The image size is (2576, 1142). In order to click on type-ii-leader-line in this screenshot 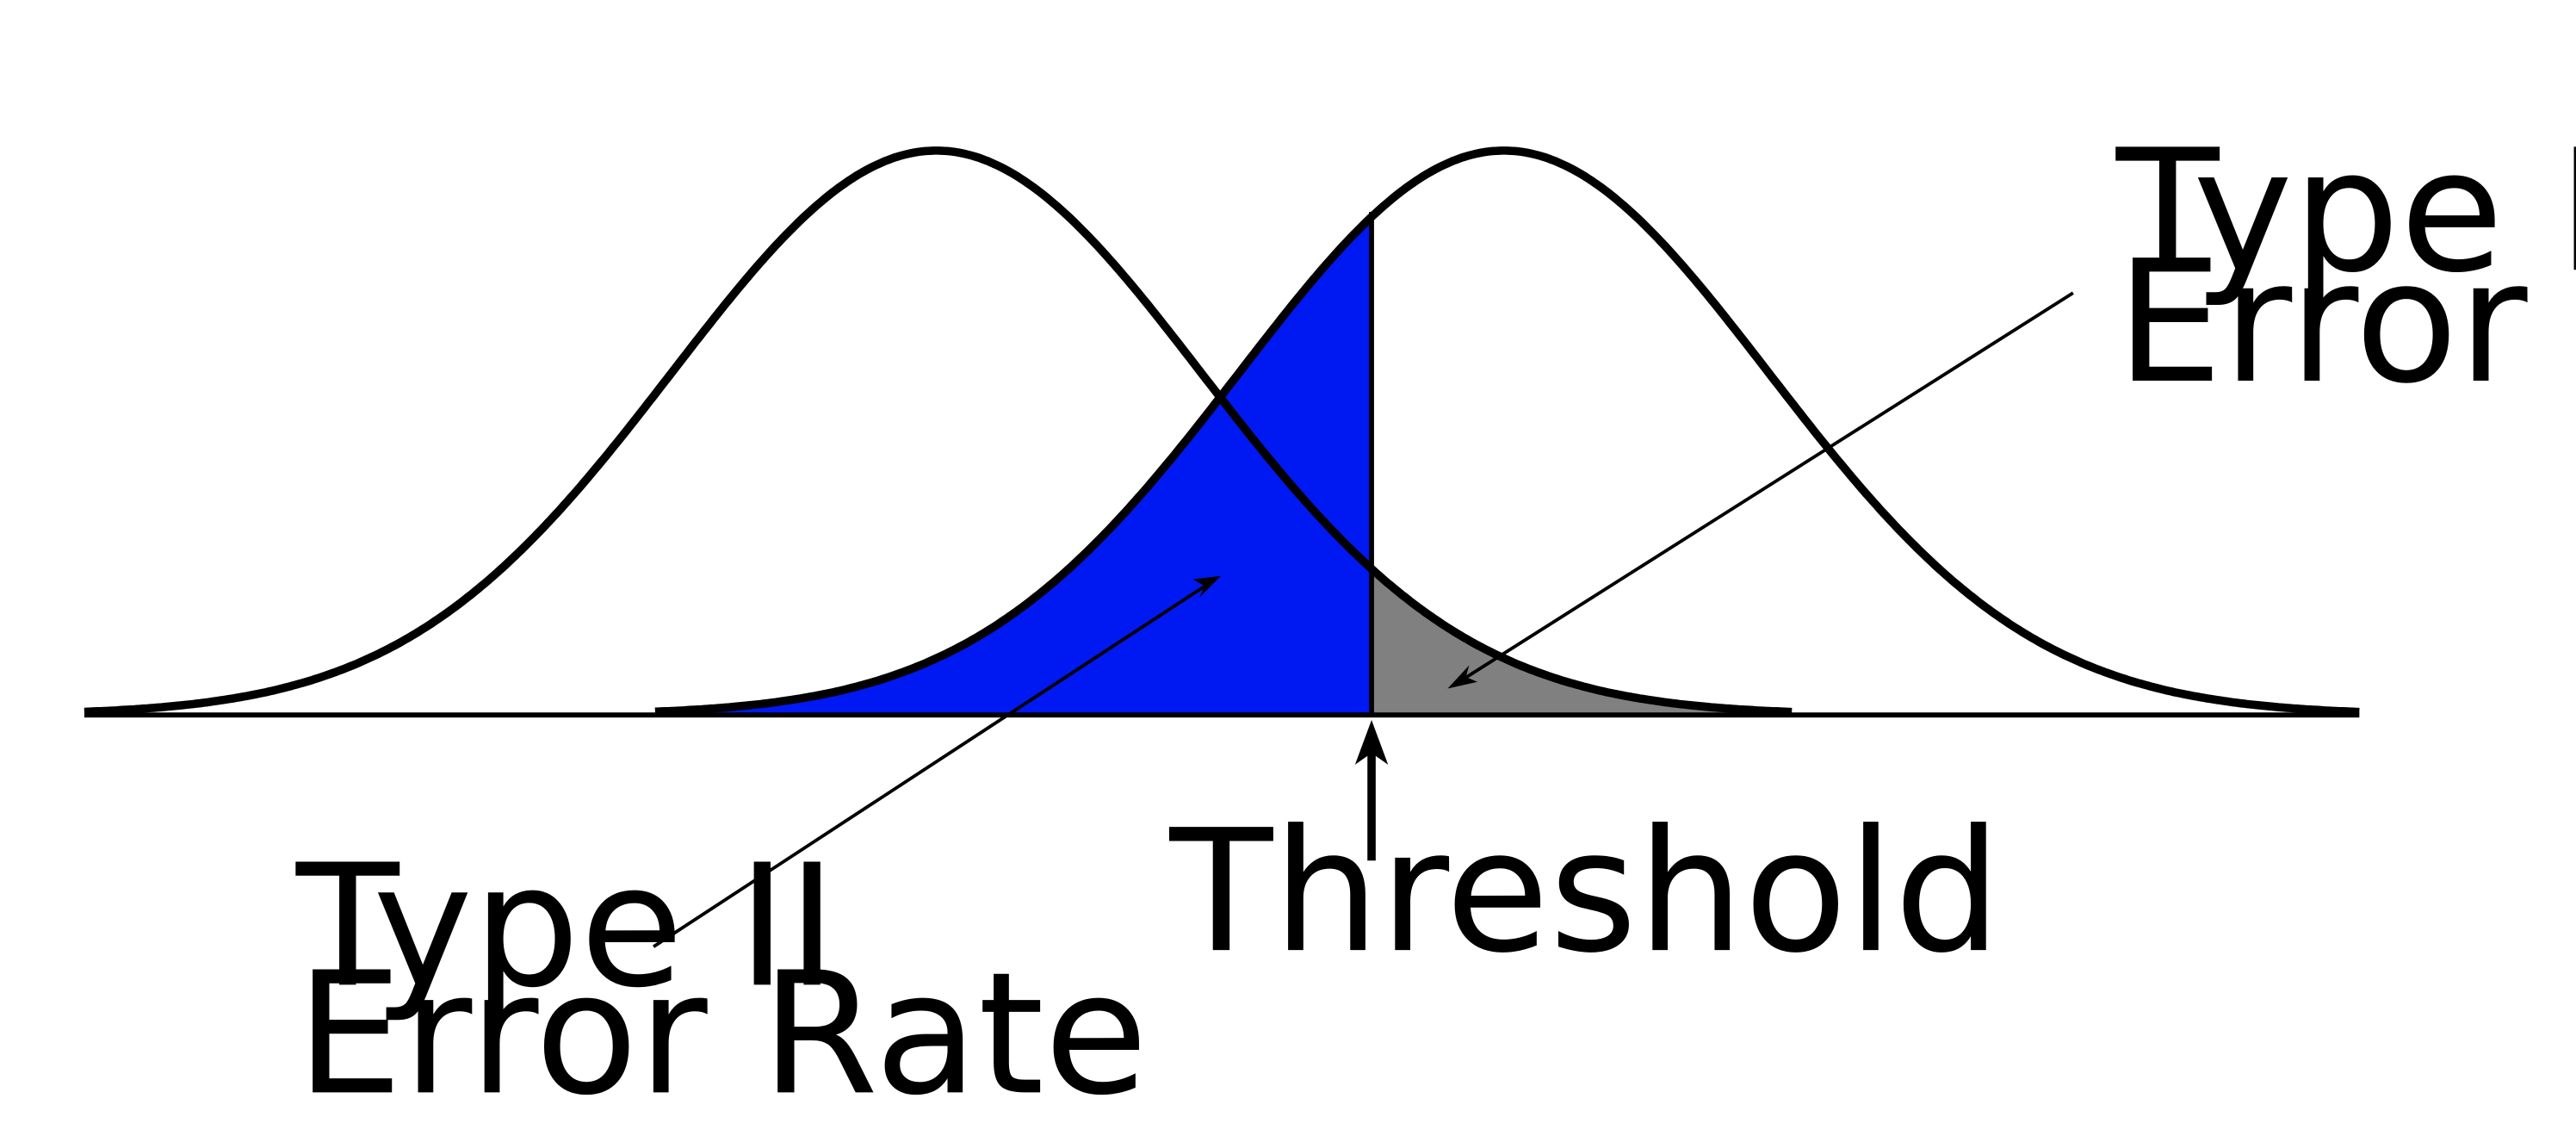, I will do `click(930, 765)`.